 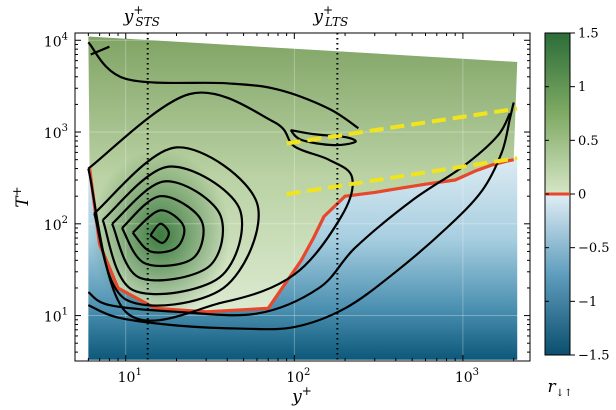 I want to click on reference-line-labels: y+ STS y+ LTS, so click(x=236, y=16).